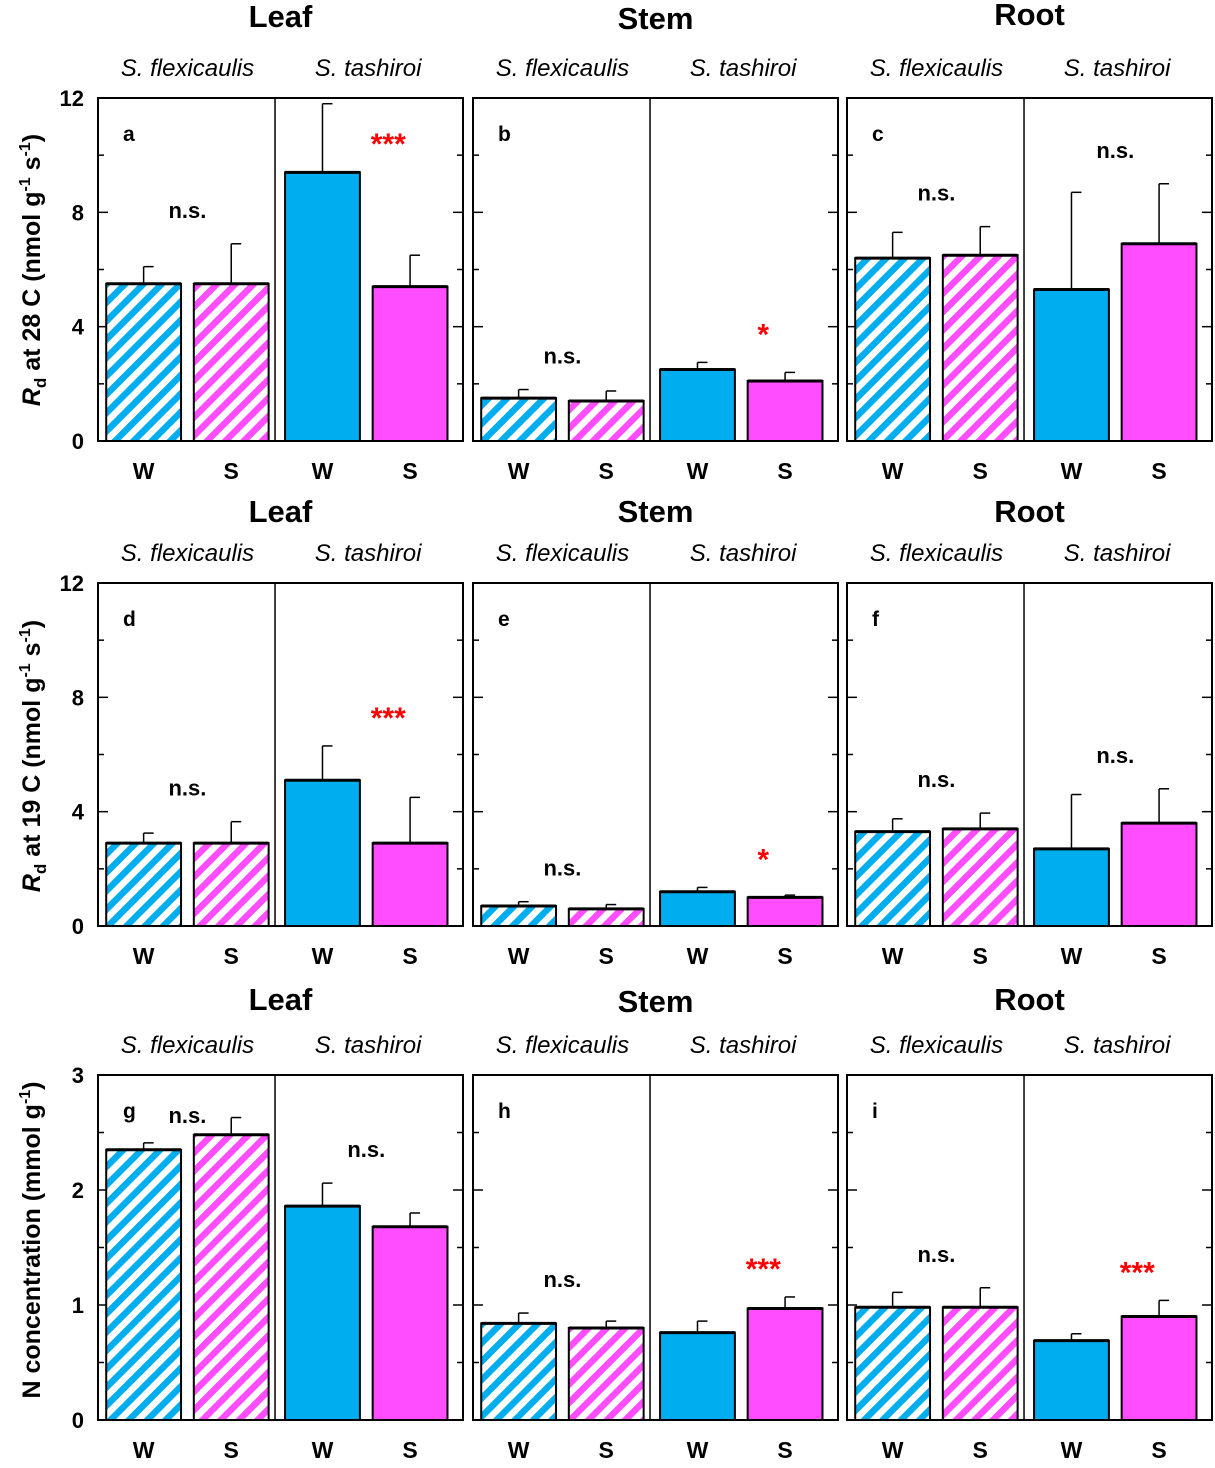 The image size is (1215, 1468). What do you see at coordinates (33, 756) in the screenshot?
I see `y-axis-label-row2: Rd at 19 C (nmol g-1 s-1)` at bounding box center [33, 756].